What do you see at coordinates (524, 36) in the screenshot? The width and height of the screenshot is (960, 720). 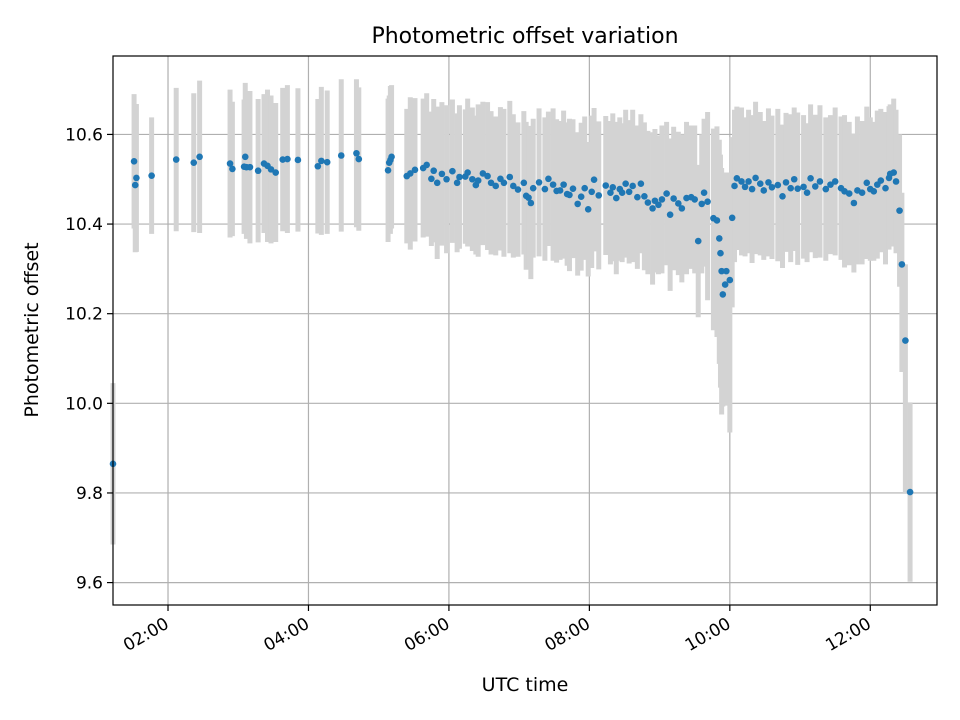 I see `chart-title: Photometric offset variation` at bounding box center [524, 36].